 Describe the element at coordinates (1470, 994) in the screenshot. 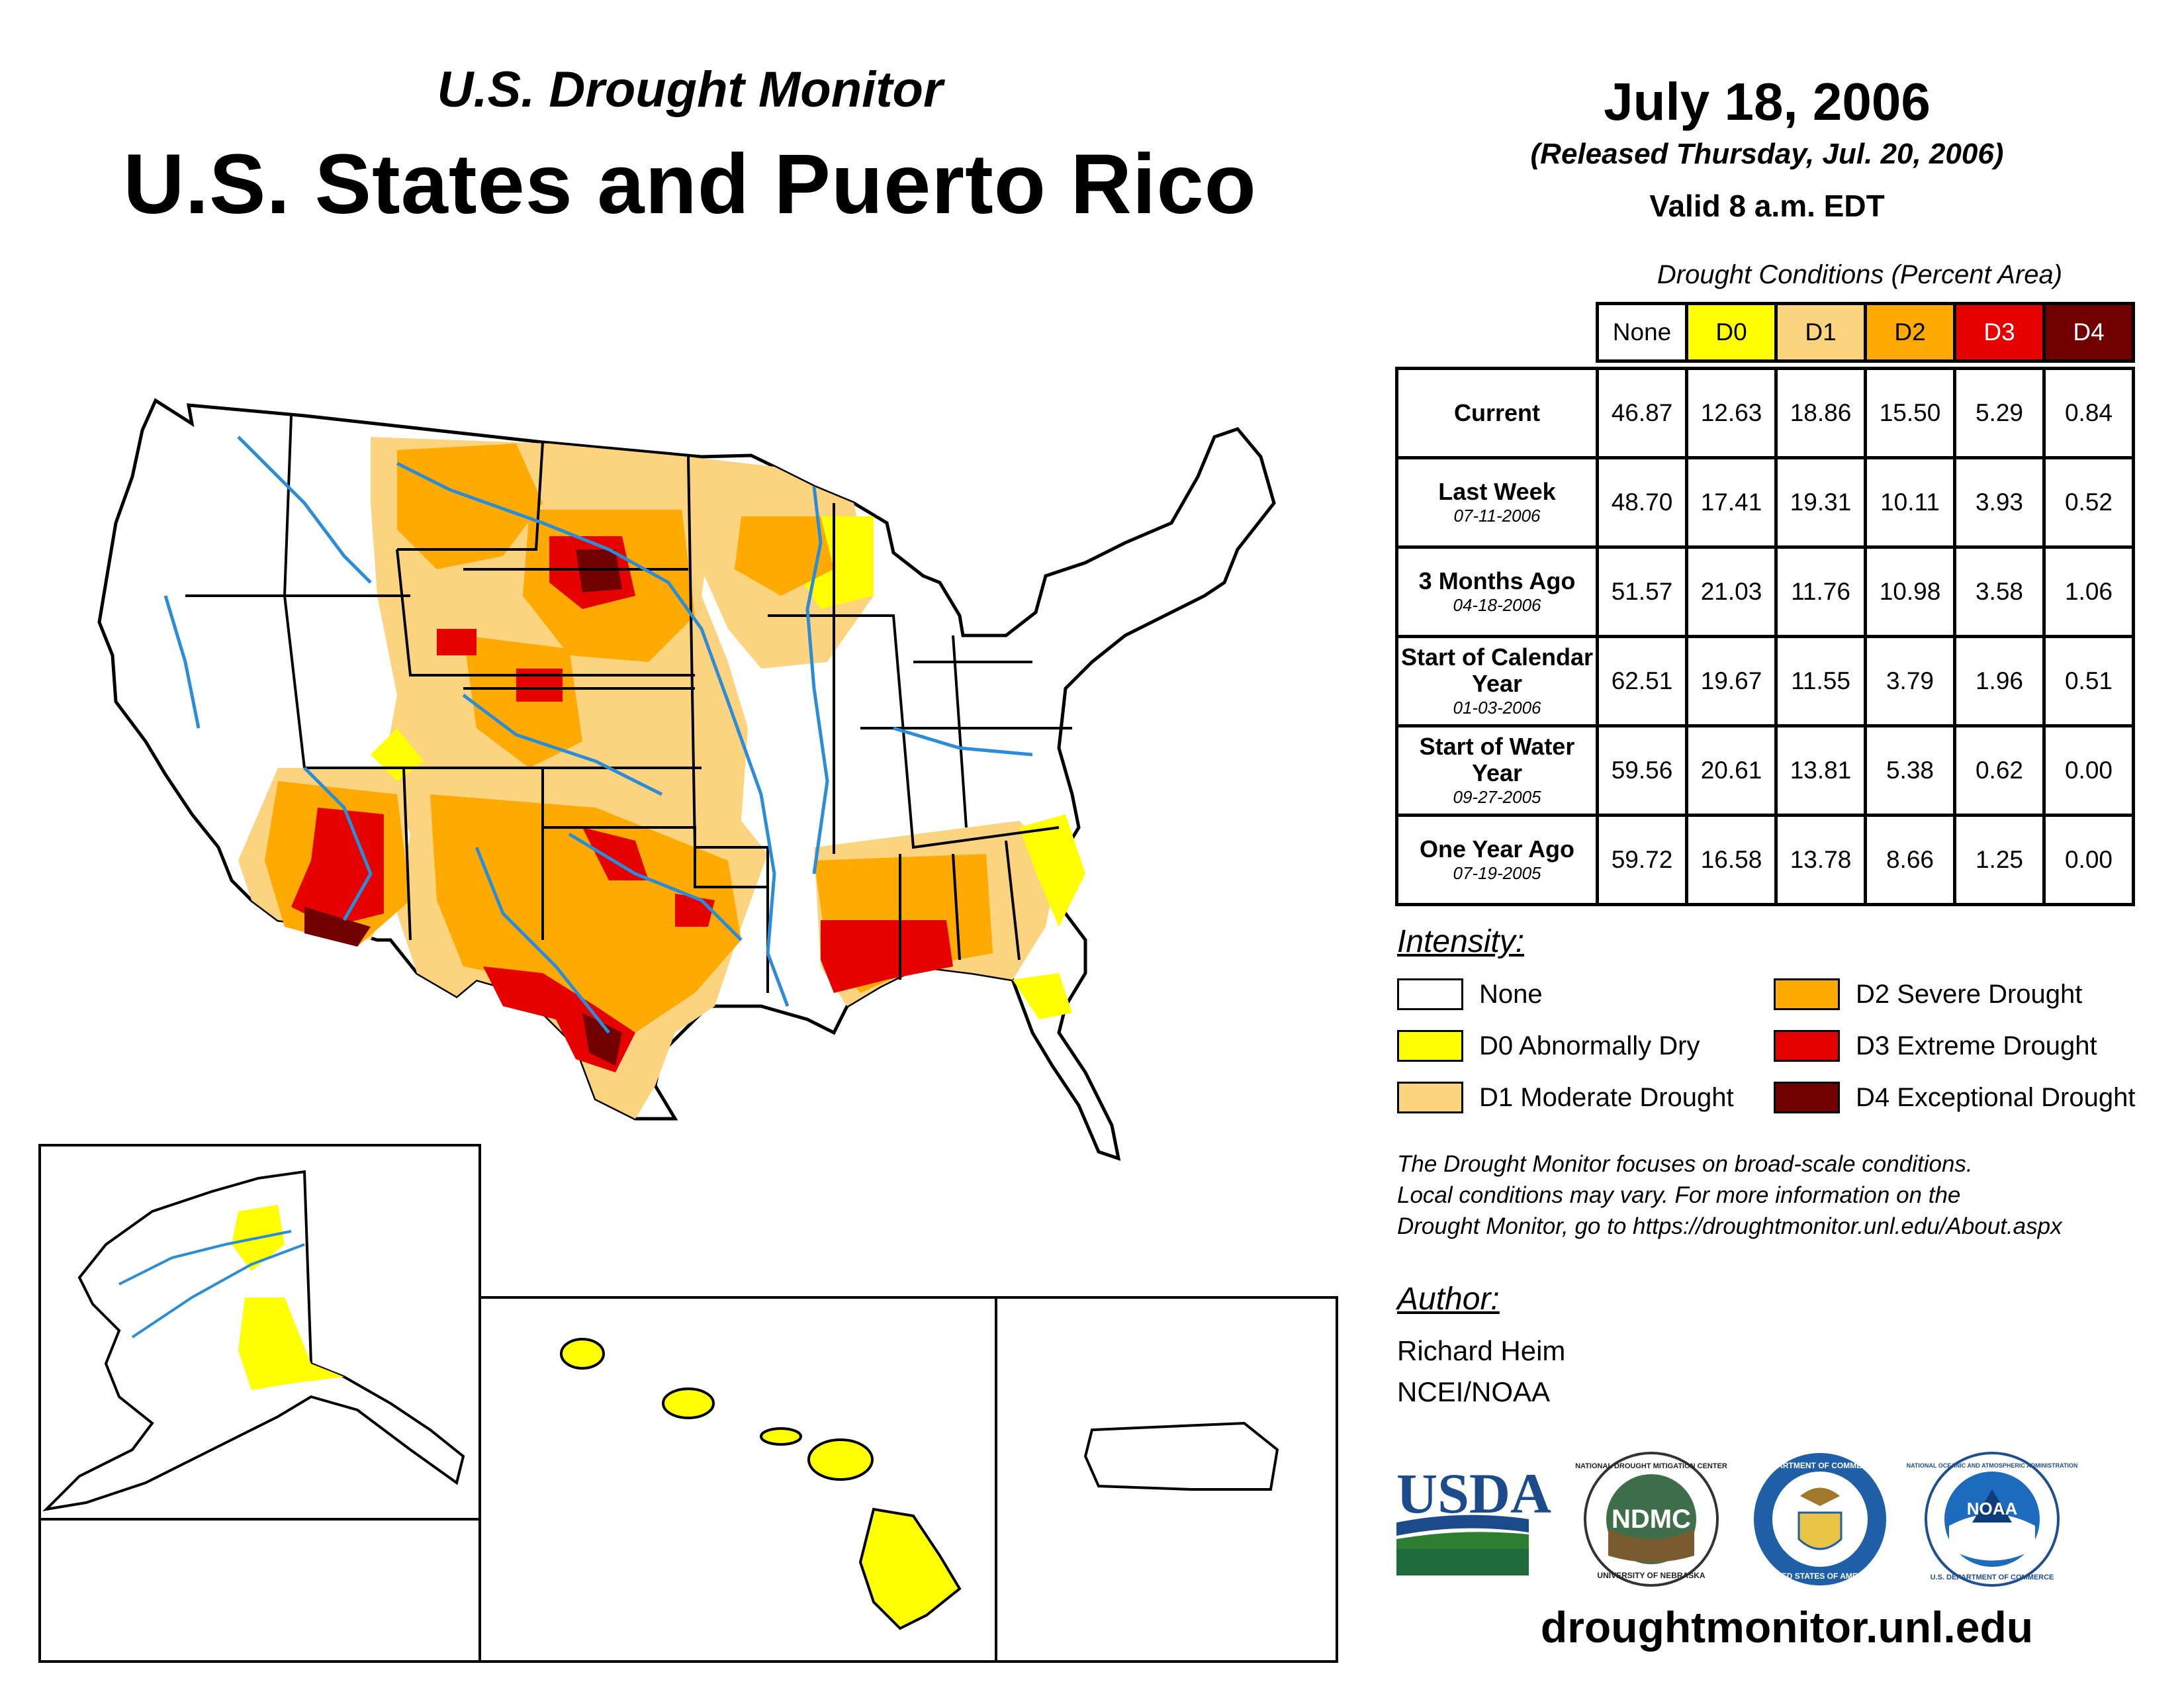

I see `legend-item-none: None` at that location.